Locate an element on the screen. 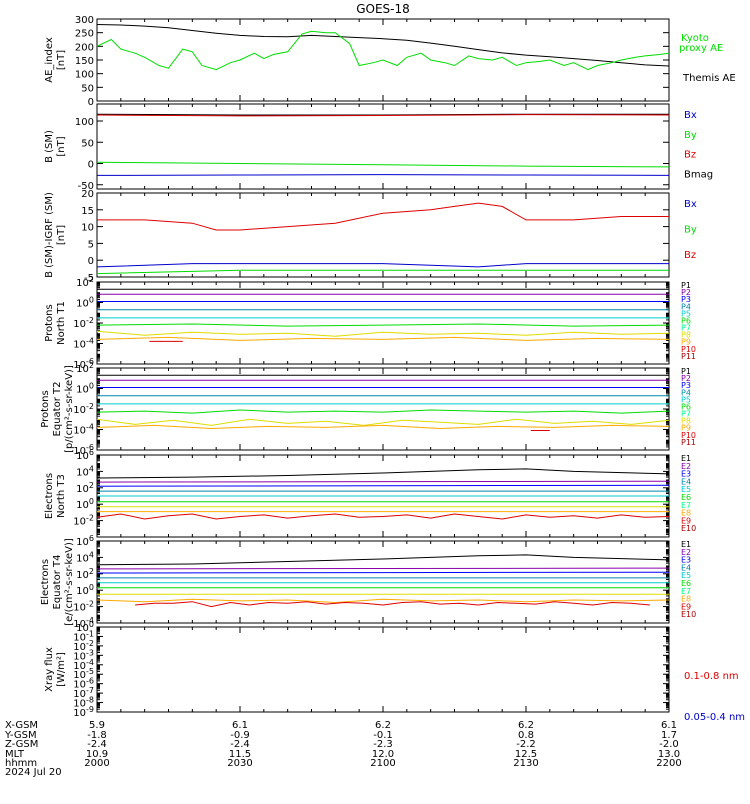  y-tick-label: 10⁻⁵ is located at coordinates (83, 674).